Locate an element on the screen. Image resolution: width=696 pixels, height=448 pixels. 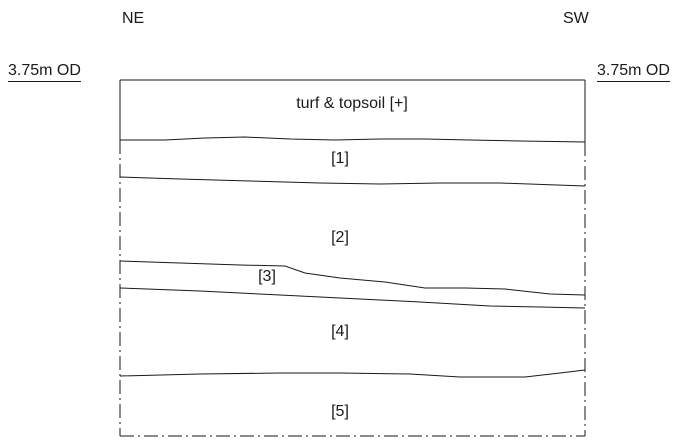
orientation-label-ne: NE is located at coordinates (133, 18).